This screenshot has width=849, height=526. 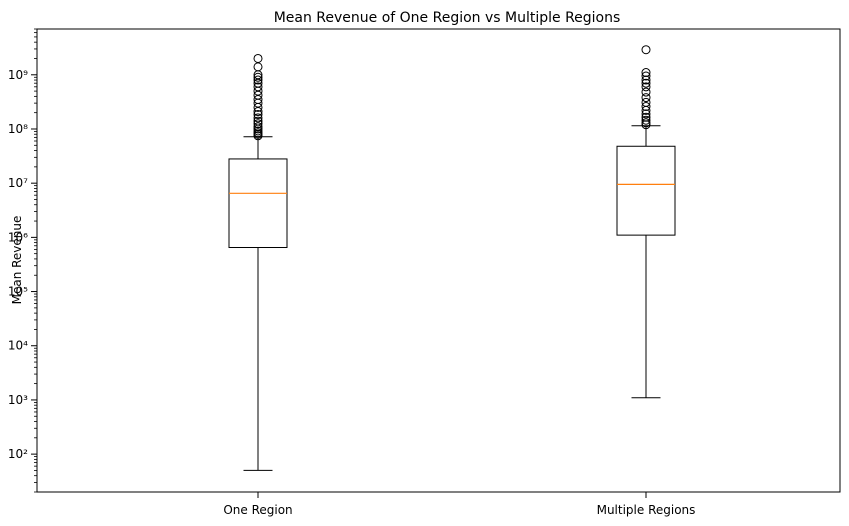 I want to click on x-tick-label: One Region, so click(x=257, y=510).